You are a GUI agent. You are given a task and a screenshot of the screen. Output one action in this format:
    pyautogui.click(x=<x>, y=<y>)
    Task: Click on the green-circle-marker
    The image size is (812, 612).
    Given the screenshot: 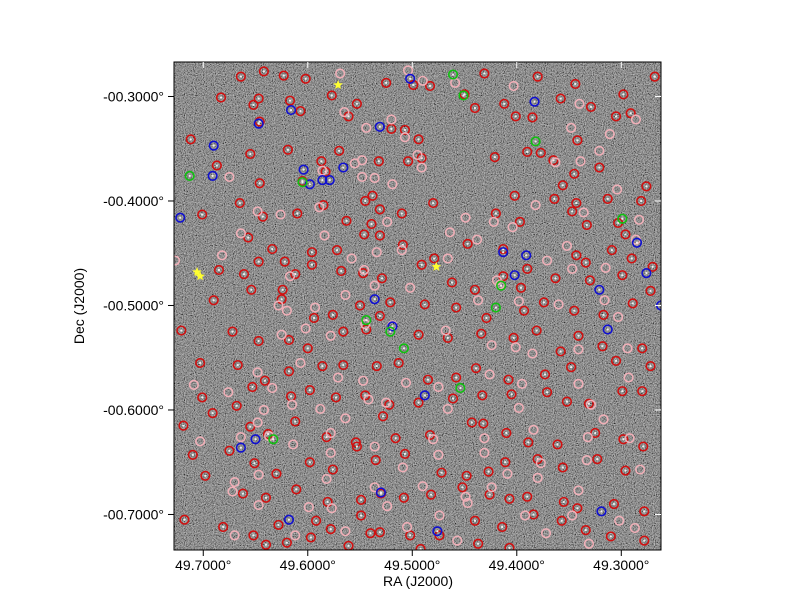 What is the action you would take?
    pyautogui.click(x=453, y=74)
    